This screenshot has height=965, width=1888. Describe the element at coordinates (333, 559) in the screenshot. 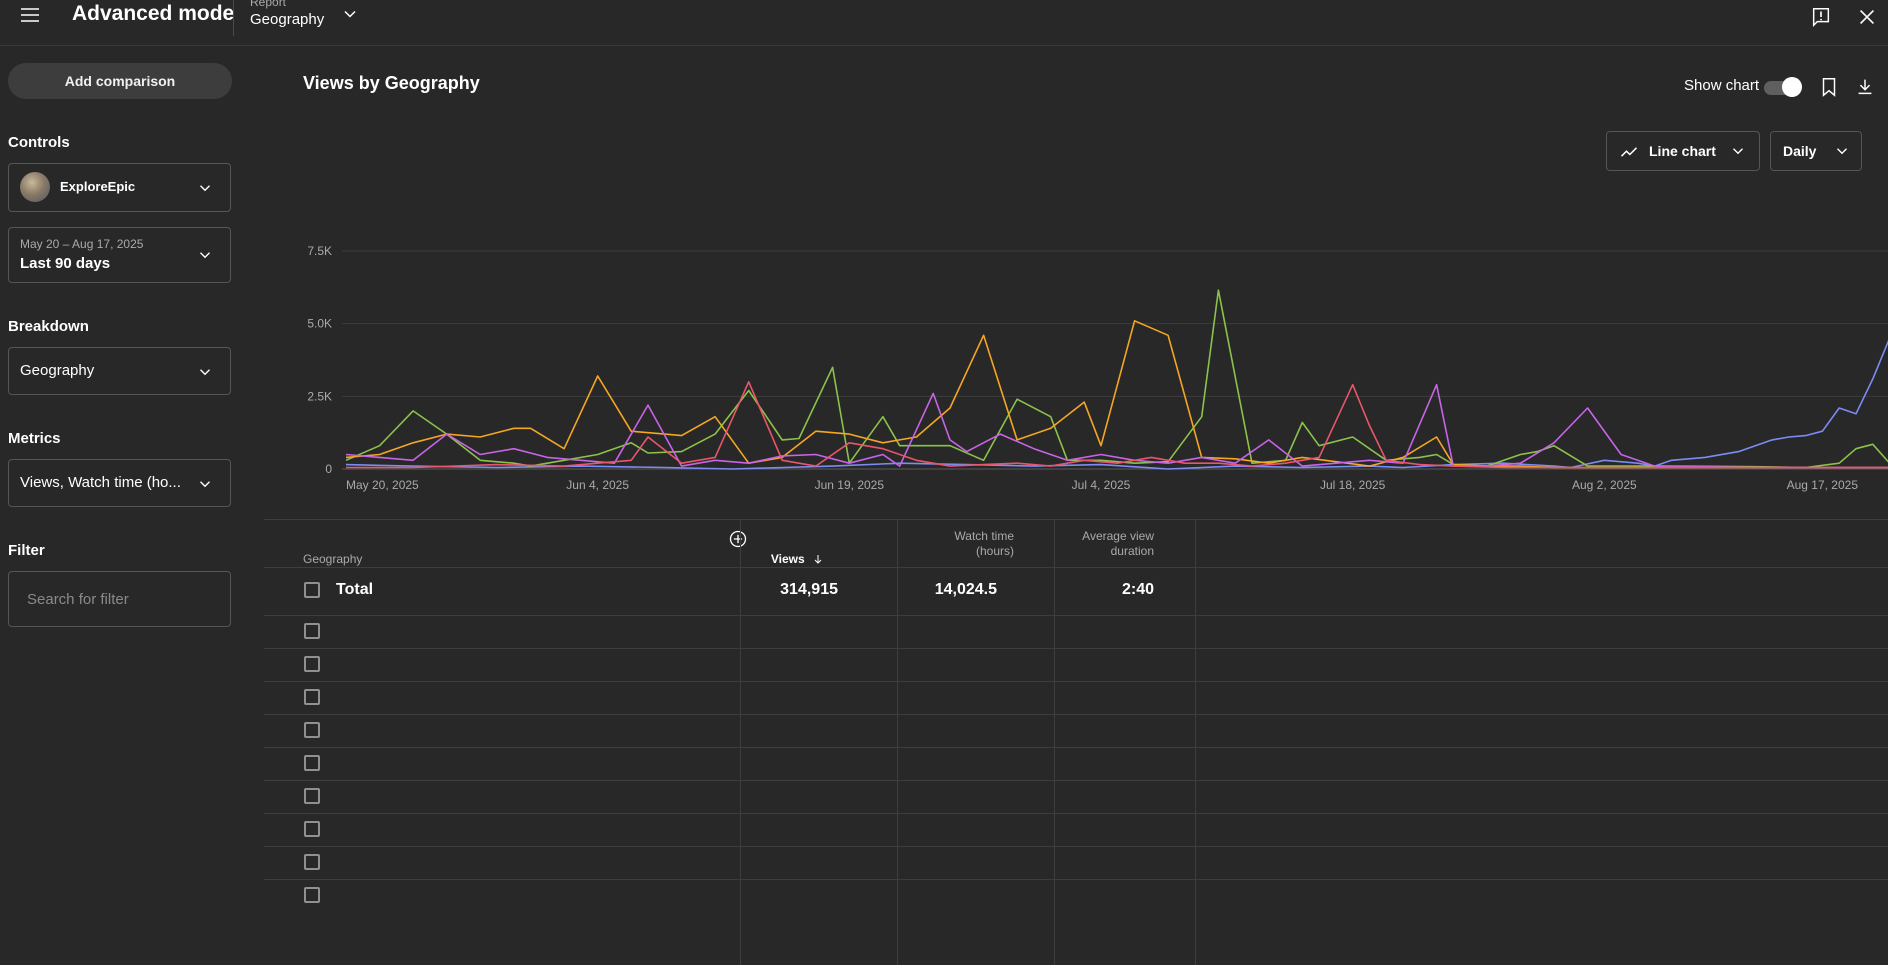

I see `geography-header: Geography` at that location.